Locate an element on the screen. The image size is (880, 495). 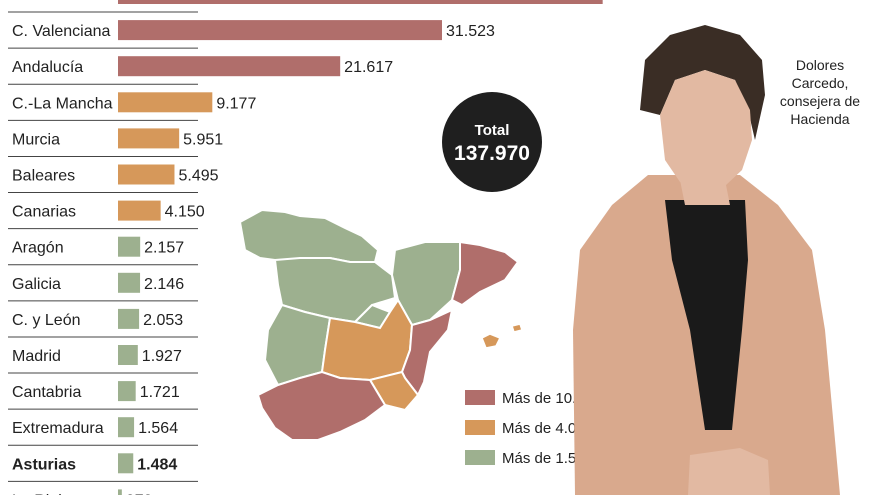
category-label: Aragón is located at coordinates (38, 248).